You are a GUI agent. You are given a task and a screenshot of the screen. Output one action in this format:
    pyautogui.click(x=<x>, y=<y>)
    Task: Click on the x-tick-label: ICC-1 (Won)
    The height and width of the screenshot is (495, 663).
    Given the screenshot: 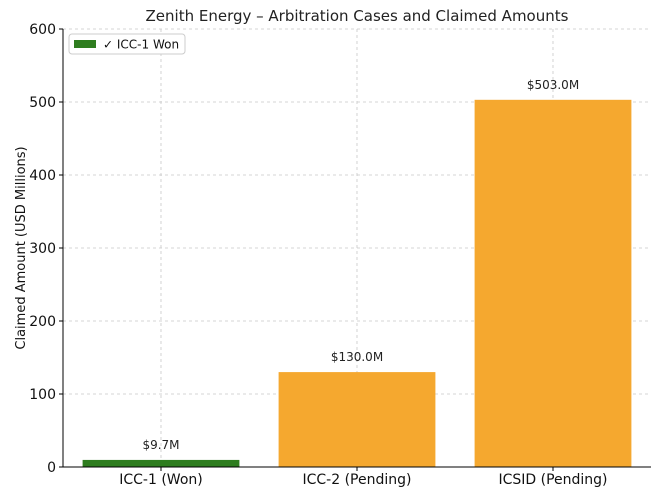 What is the action you would take?
    pyautogui.click(x=160, y=480)
    